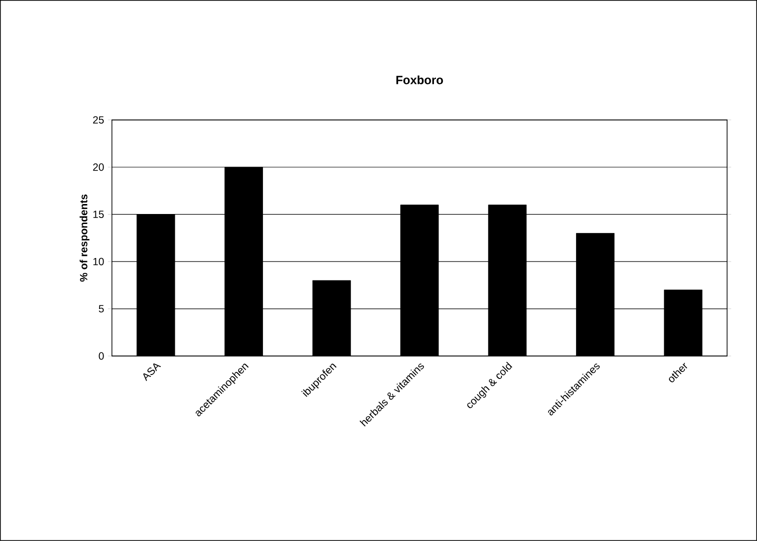 The height and width of the screenshot is (541, 757). I want to click on y-tick-label: 25, so click(98, 120).